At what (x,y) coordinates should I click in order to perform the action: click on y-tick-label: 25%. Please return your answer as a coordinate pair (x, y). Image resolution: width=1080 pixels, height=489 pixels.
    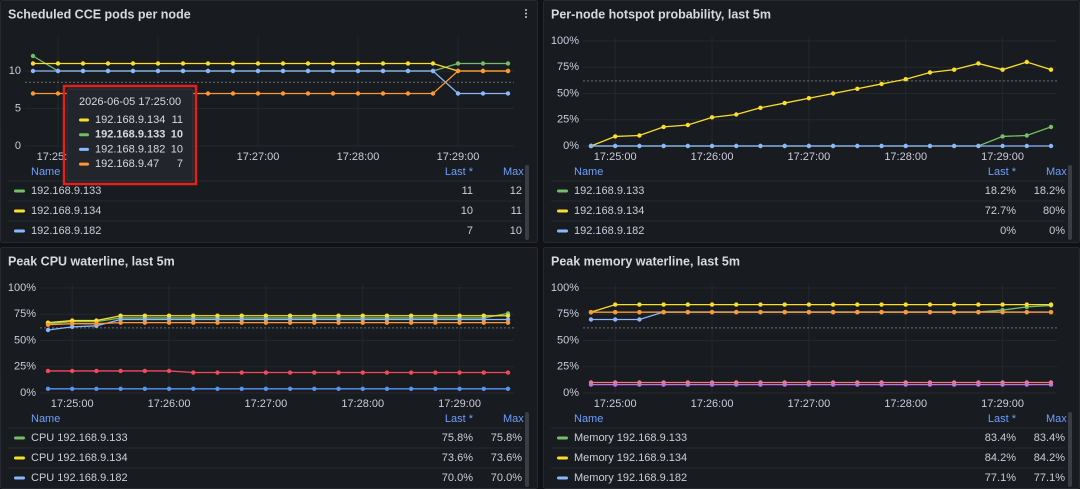
    Looking at the image, I should click on (568, 367).